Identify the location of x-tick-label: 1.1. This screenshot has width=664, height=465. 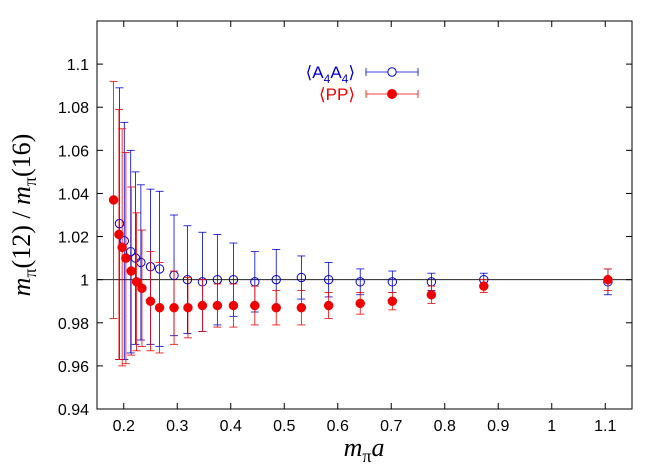
(605, 426).